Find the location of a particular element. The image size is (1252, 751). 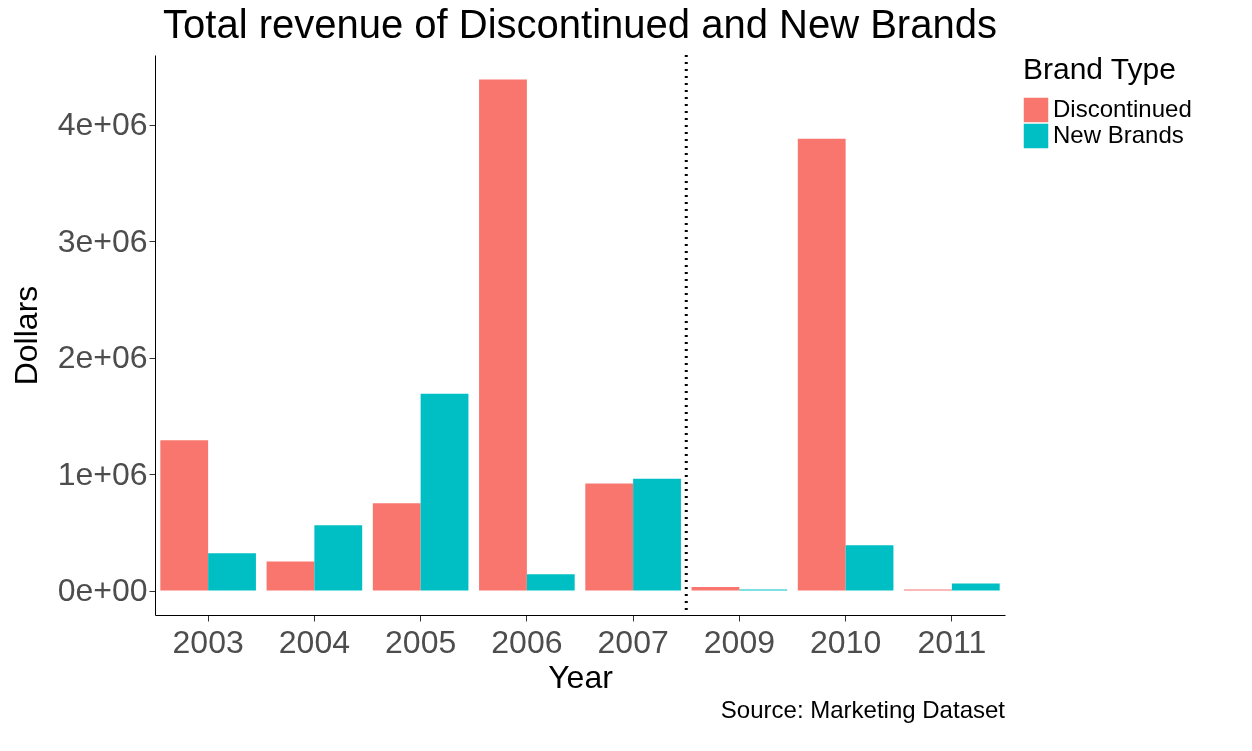

x-tick-label: 2011 is located at coordinates (952, 641).